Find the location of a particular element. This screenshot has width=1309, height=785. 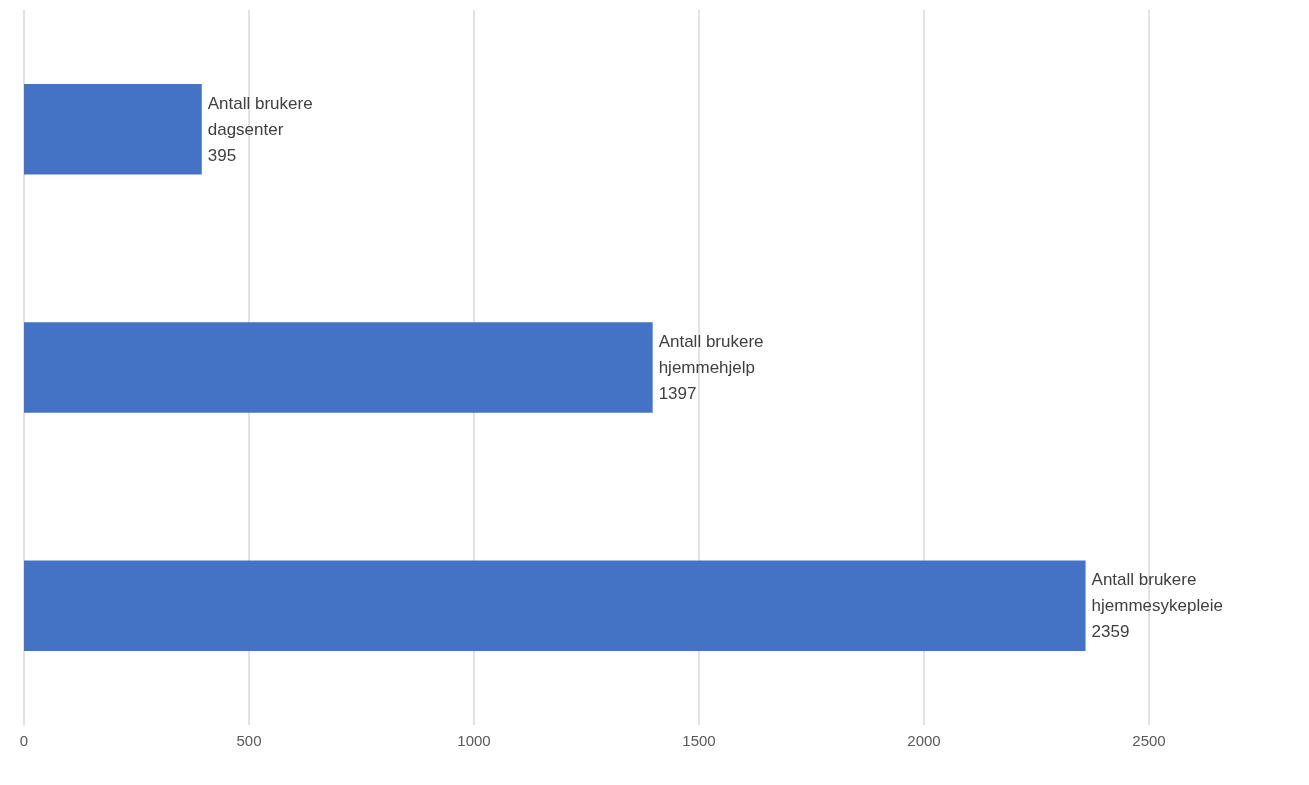

x-tick-label: 1500 is located at coordinates (699, 740).